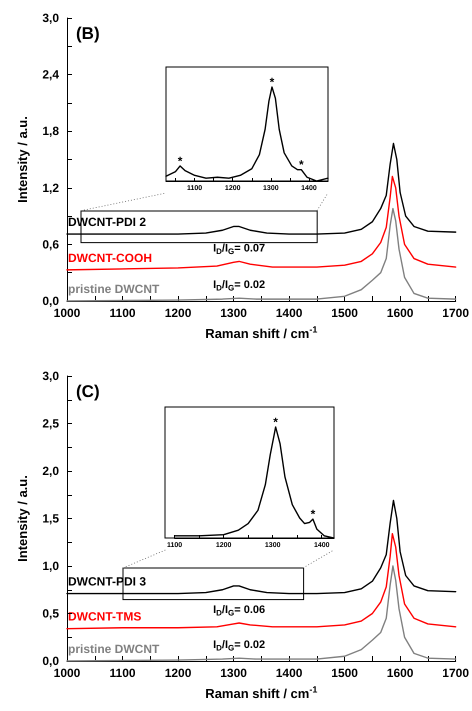  What do you see at coordinates (51, 471) in the screenshot?
I see `y-tick-label: 2,0` at bounding box center [51, 471].